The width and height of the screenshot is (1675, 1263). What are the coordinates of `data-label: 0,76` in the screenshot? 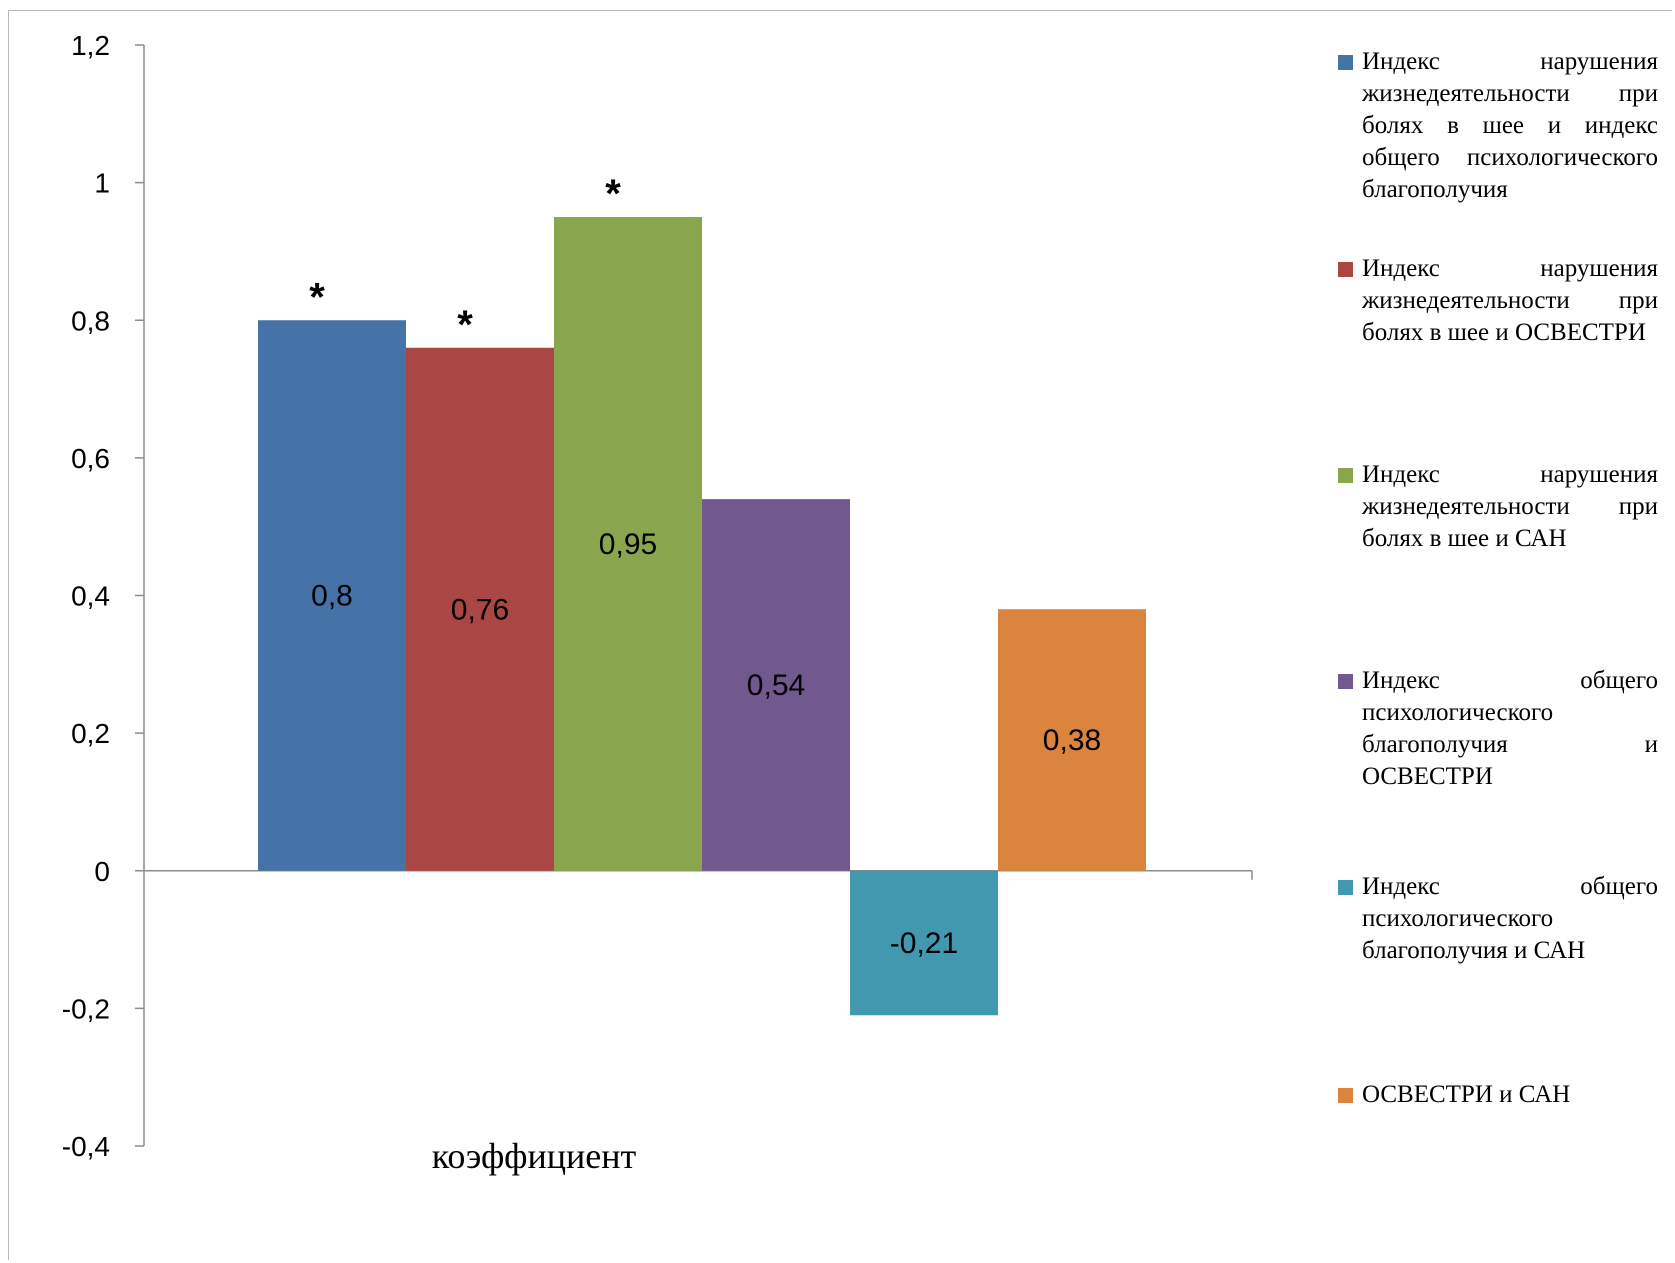 It's located at (480, 609).